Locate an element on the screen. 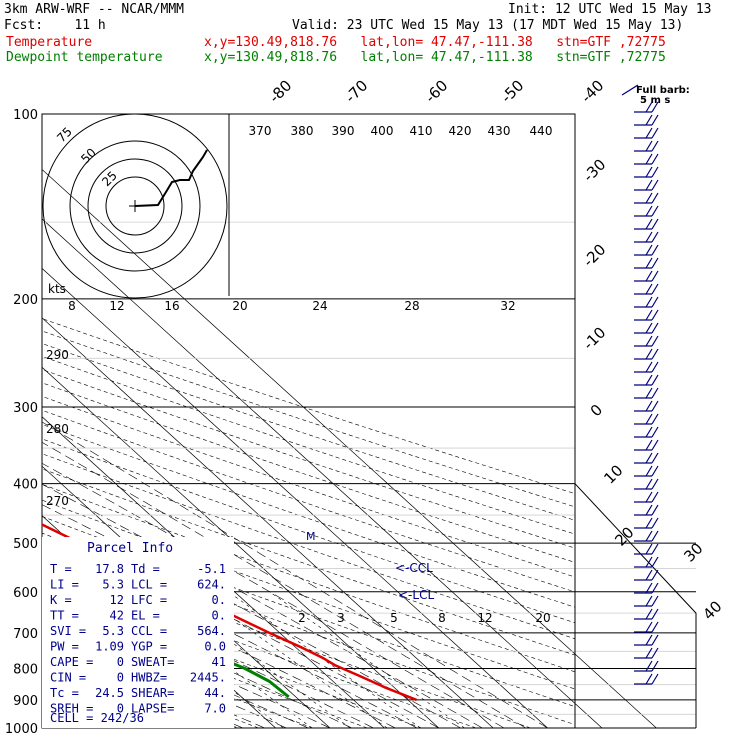  parcel-value: 12 is located at coordinates (117, 600).